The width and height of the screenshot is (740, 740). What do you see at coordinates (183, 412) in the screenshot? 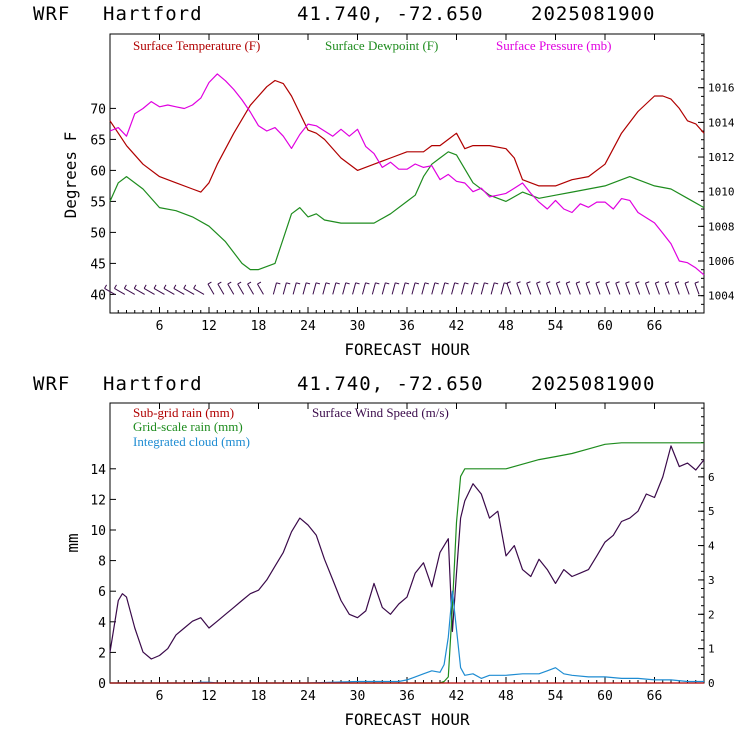
I see `bottom-legend-subgrid-rain: Sub-grid rain (mm)` at bounding box center [183, 412].